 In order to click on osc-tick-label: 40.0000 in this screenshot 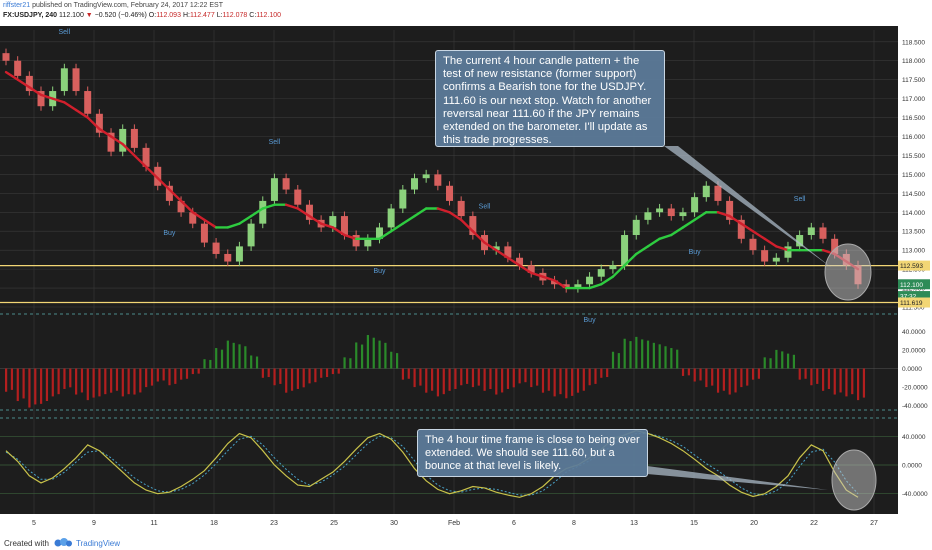, I will do `click(914, 437)`.